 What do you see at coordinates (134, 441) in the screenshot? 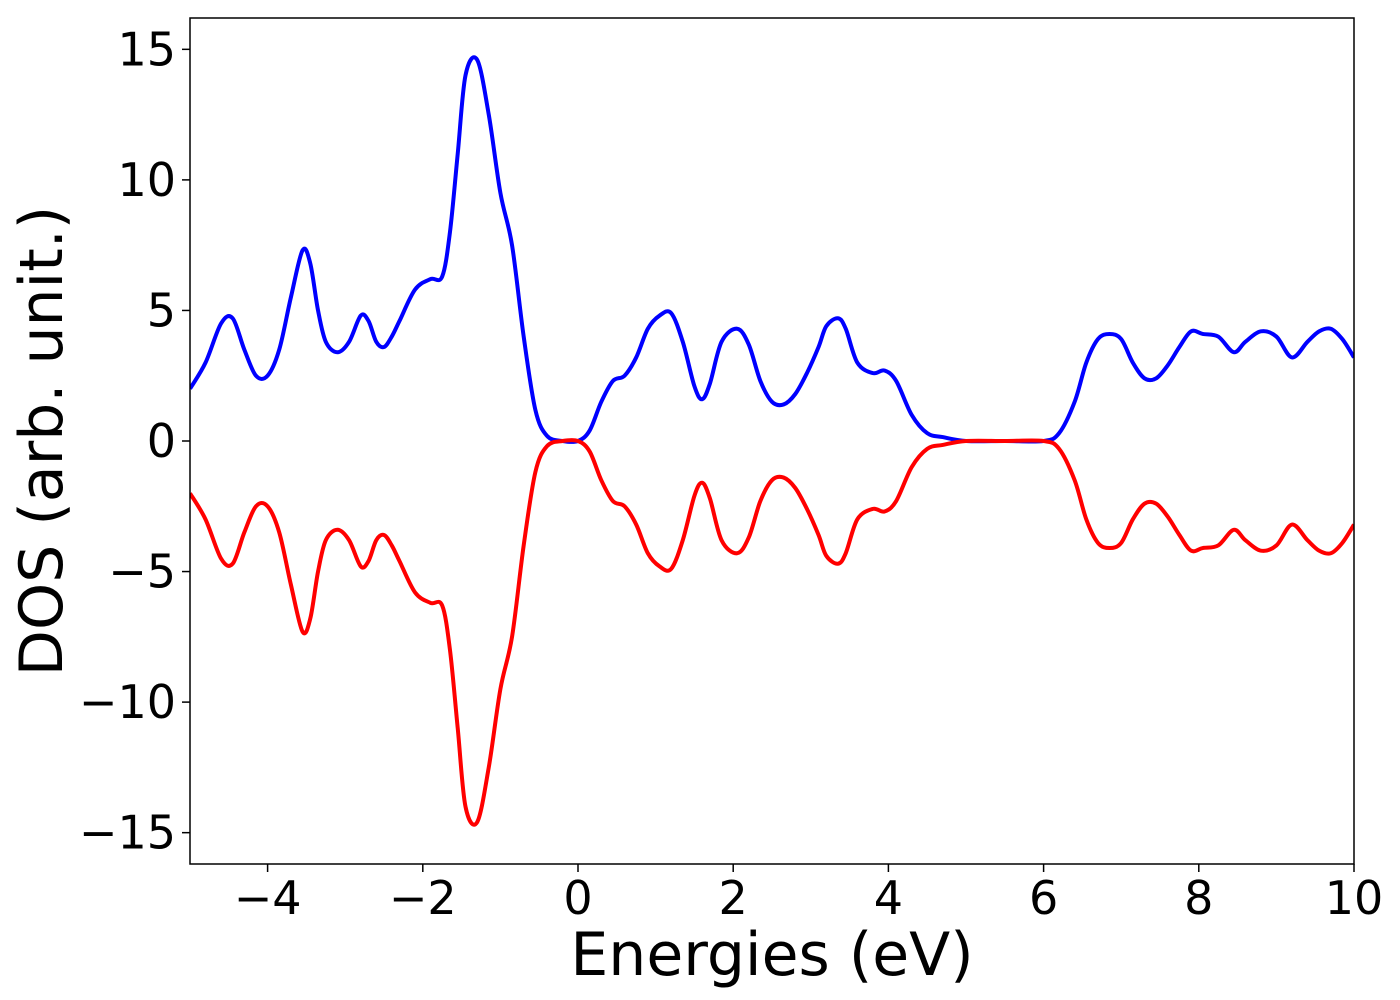
I see `y-axis-ticks: 15 10 5 0 −5 −10 −15` at bounding box center [134, 441].